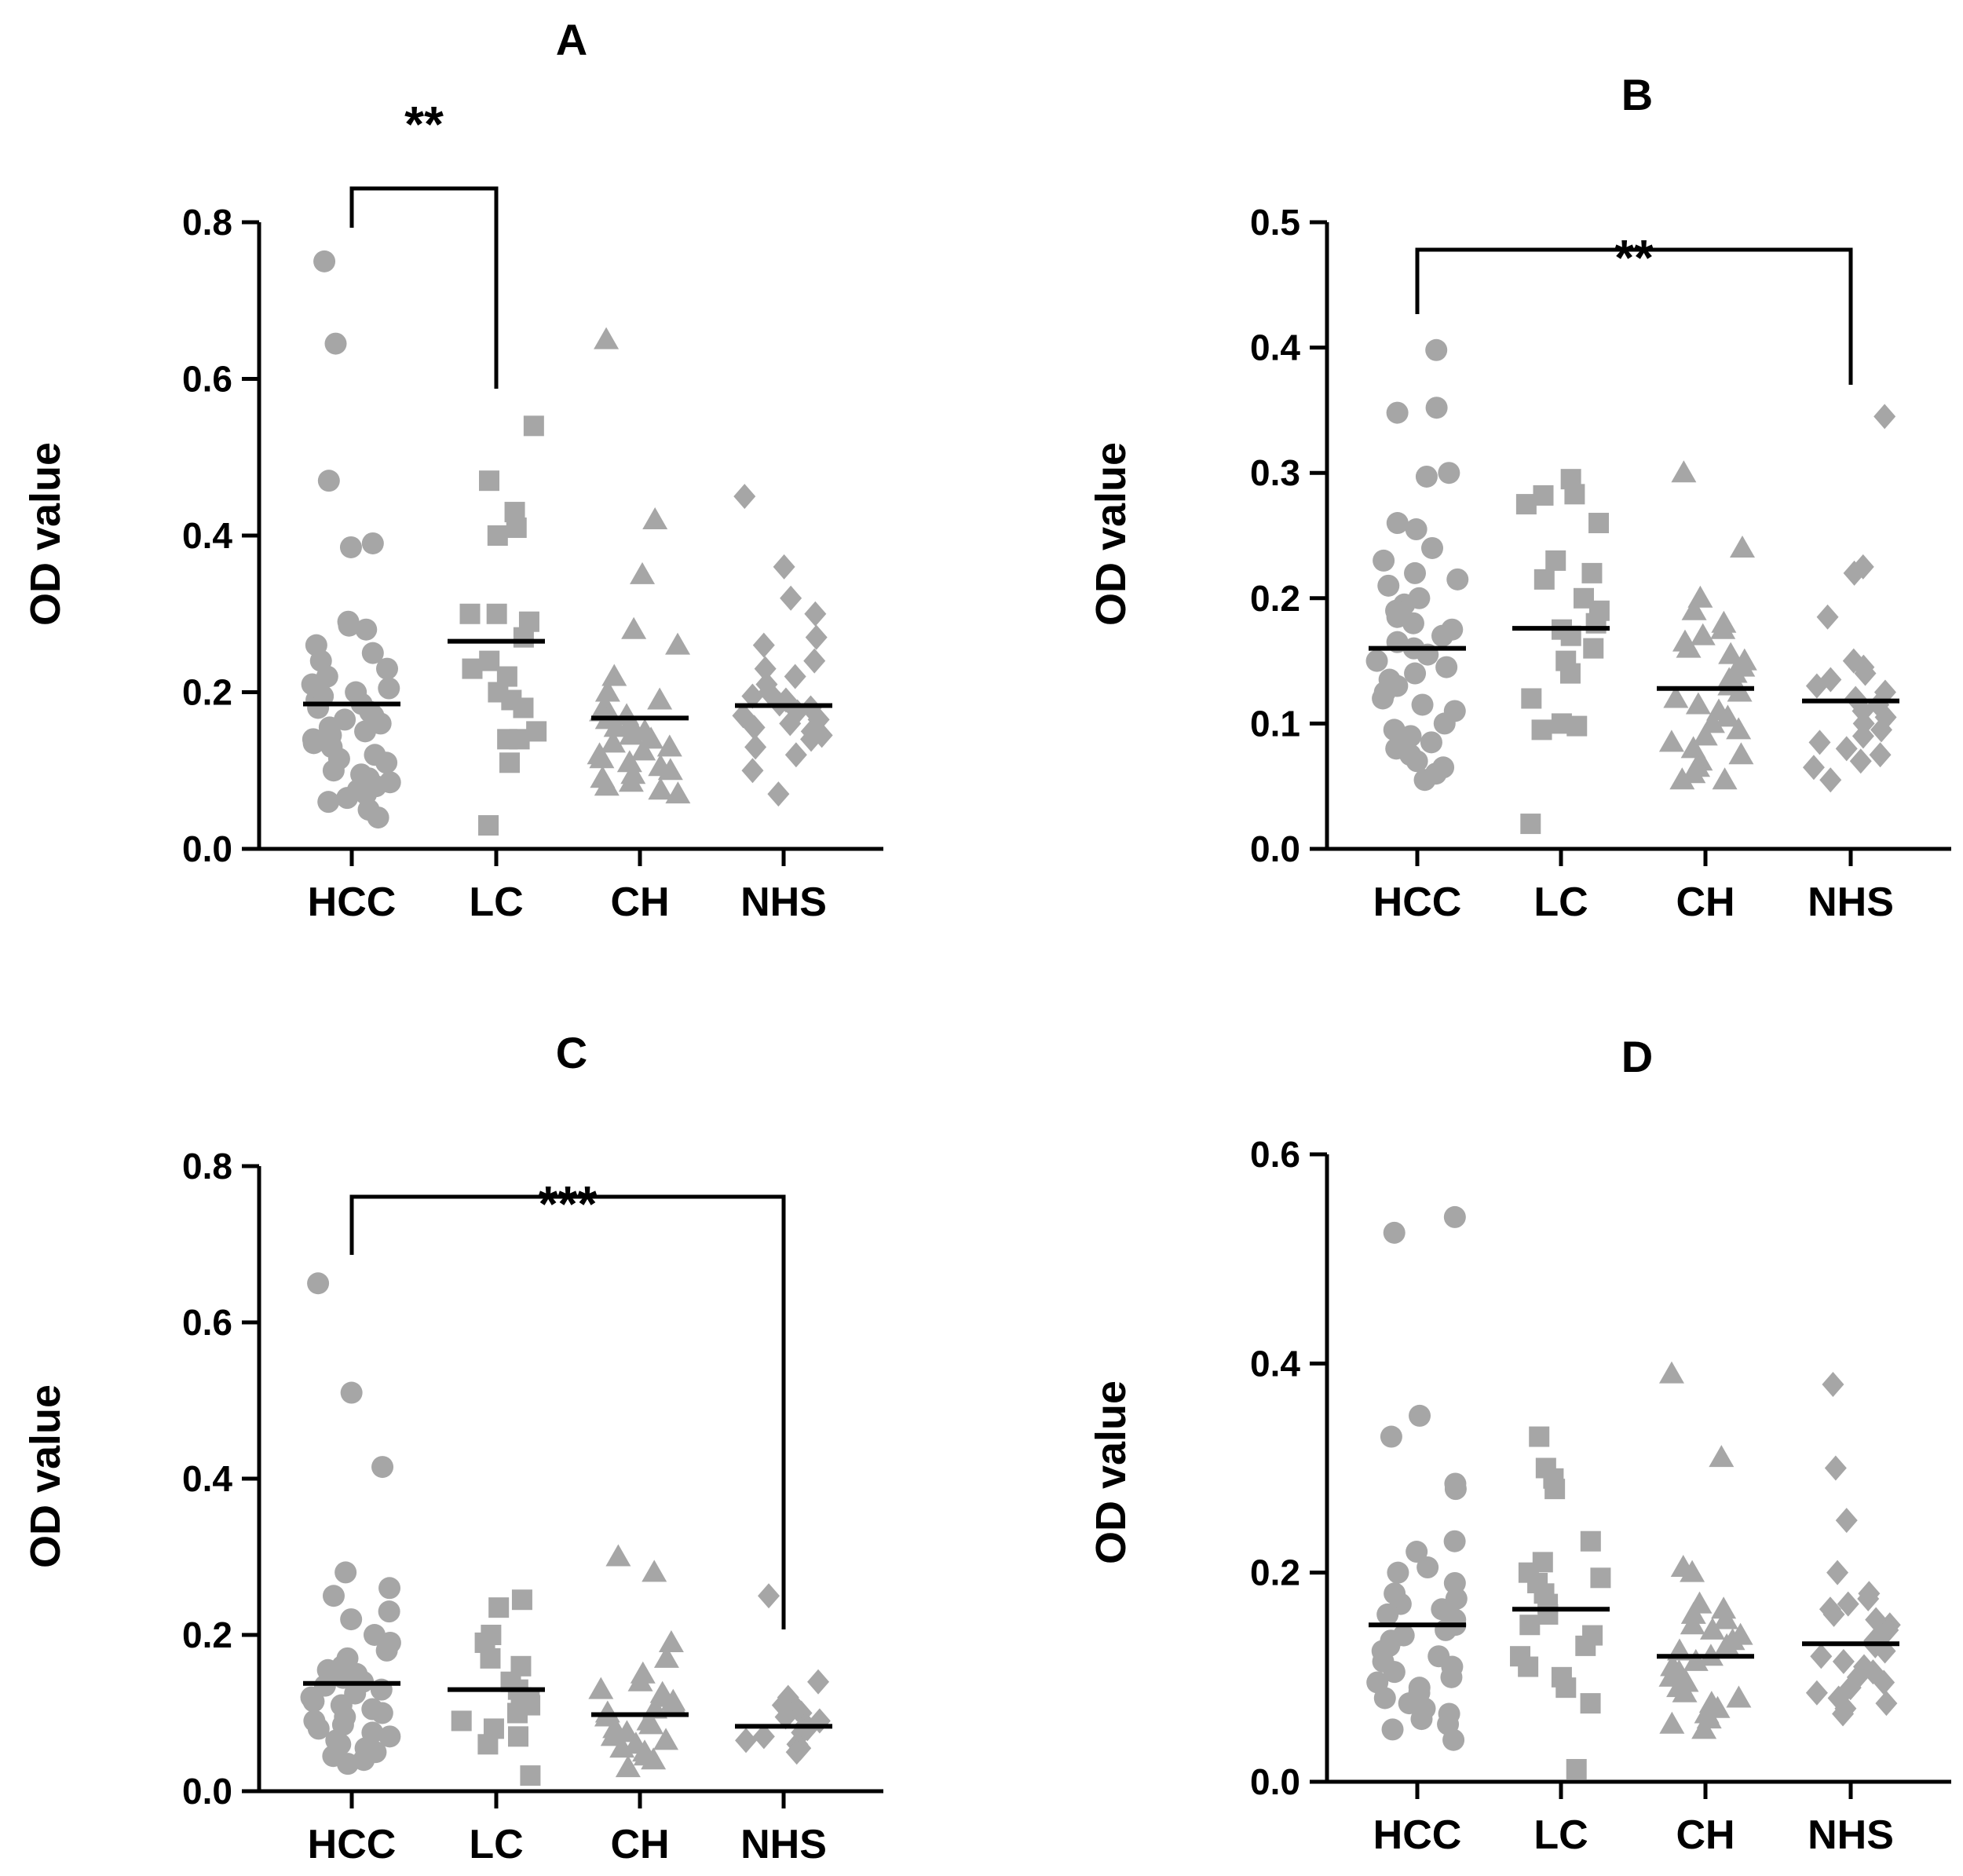  What do you see at coordinates (1275, 723) in the screenshot?
I see `y-tick-label: 0.1` at bounding box center [1275, 723].